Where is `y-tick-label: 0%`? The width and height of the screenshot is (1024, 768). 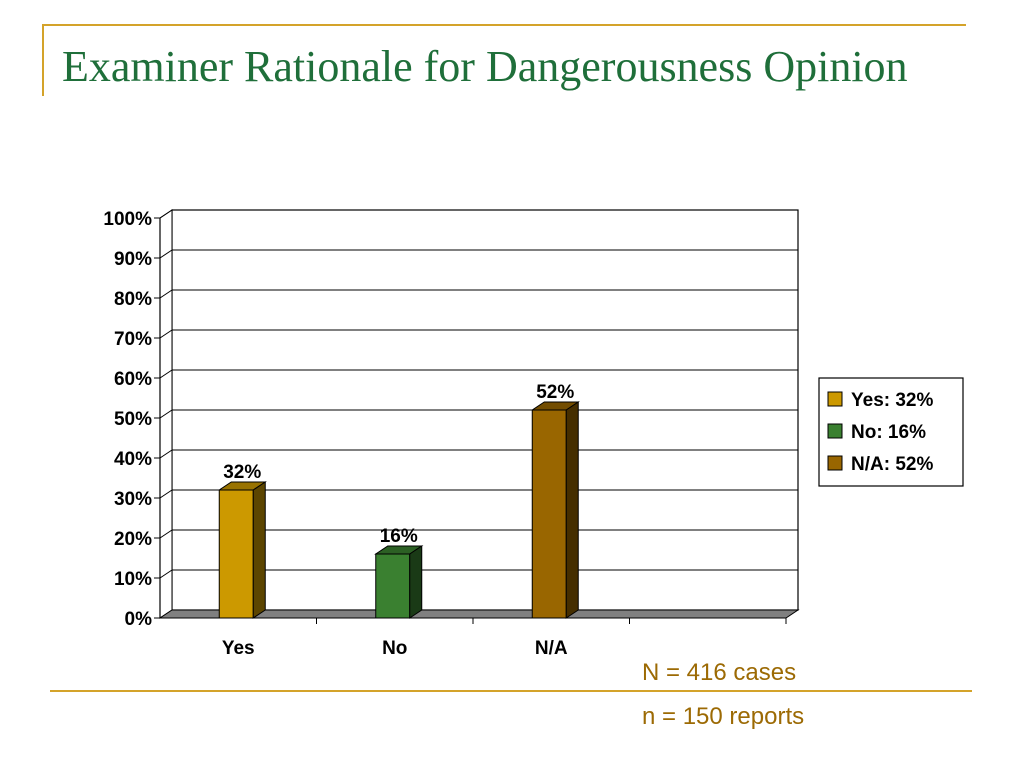
y-tick-label: 0% is located at coordinates (139, 619).